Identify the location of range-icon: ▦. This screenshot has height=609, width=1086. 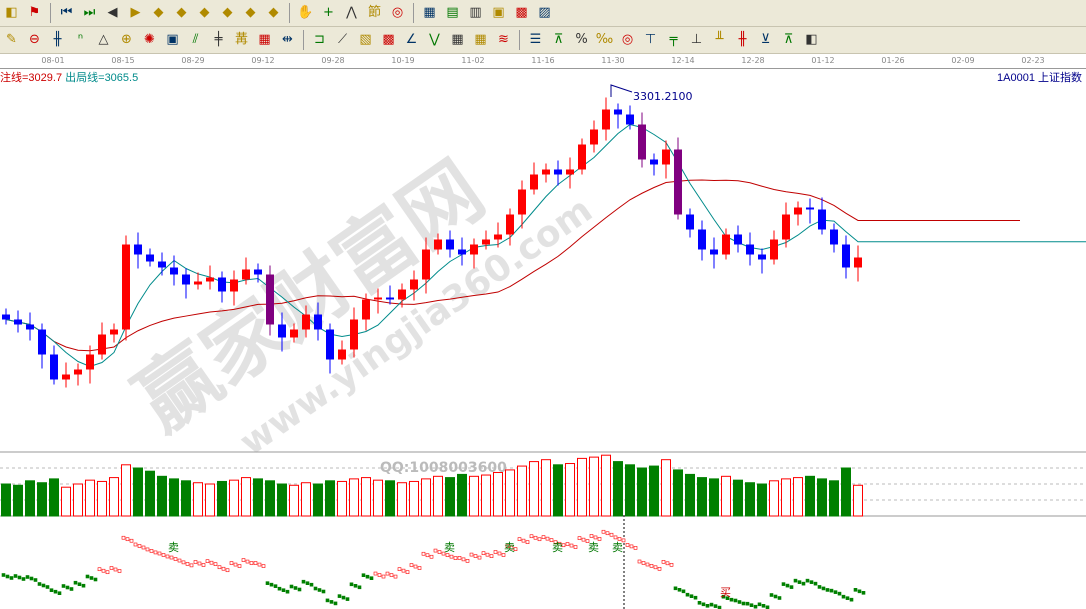
(264, 39).